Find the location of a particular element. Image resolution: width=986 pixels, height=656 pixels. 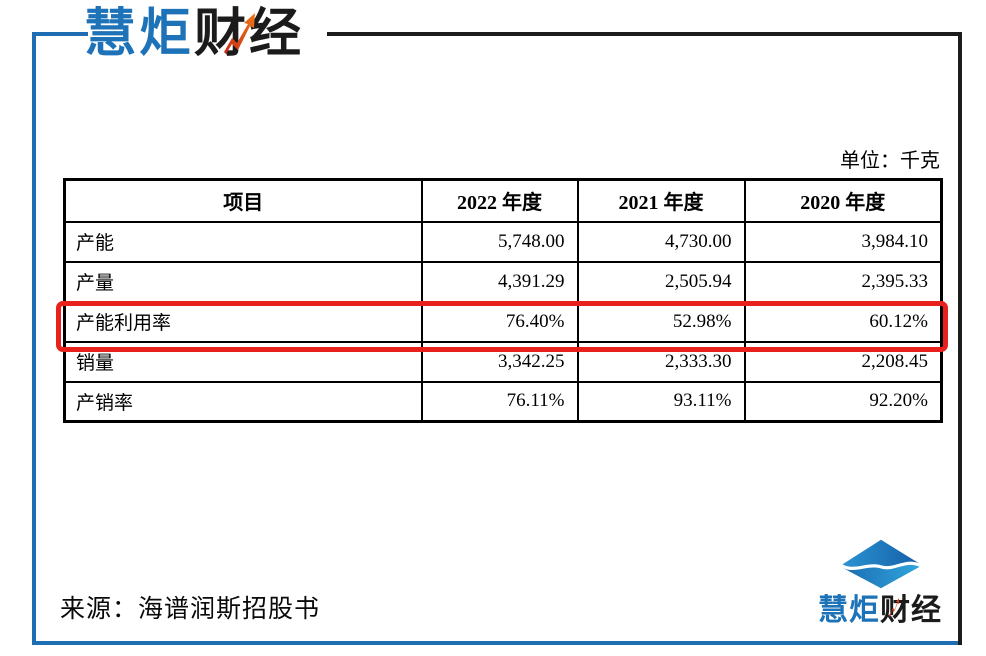

row-label: 产量 is located at coordinates (243, 281).